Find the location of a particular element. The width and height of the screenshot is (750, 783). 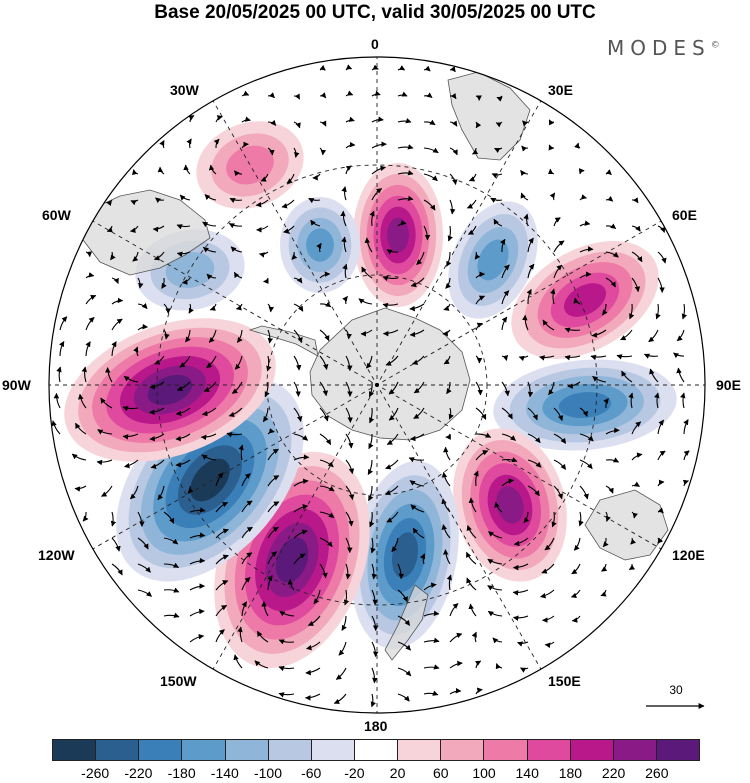

label-180: 180 is located at coordinates (376, 726).